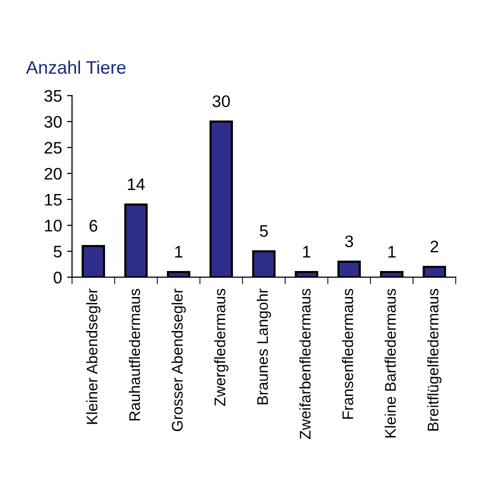 The width and height of the screenshot is (490, 478). Describe the element at coordinates (53, 174) in the screenshot. I see `y-tick-label: 20` at that location.